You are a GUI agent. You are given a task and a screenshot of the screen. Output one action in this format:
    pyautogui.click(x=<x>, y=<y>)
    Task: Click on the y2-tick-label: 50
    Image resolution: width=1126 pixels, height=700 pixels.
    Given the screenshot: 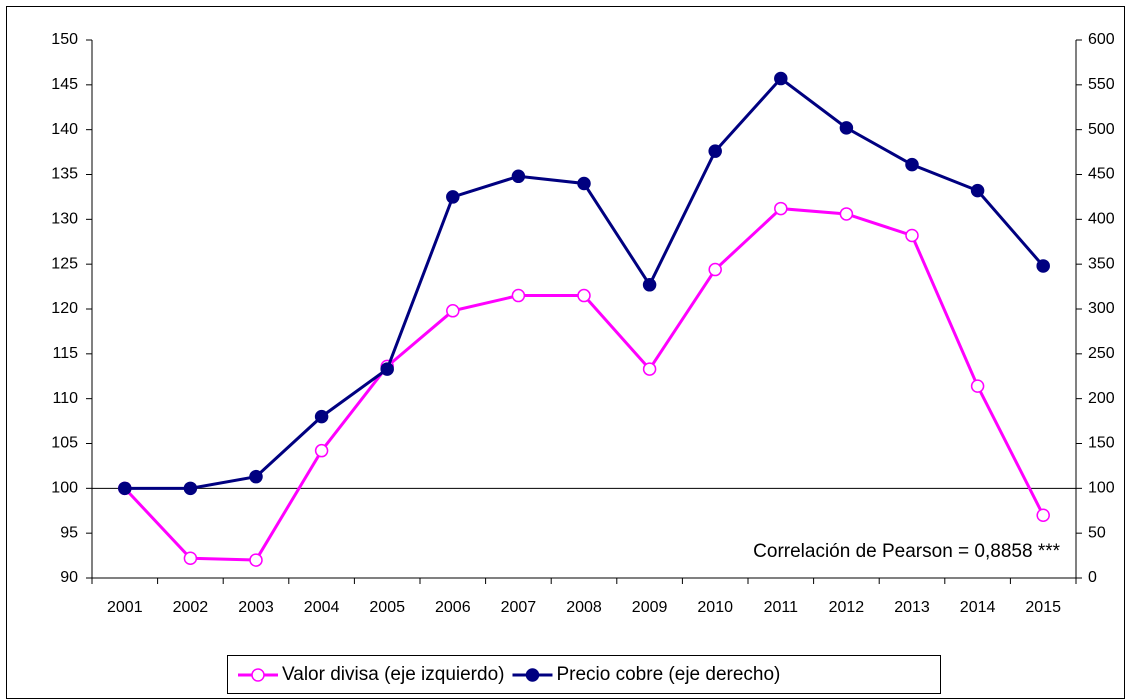 What is the action you would take?
    pyautogui.click(x=1097, y=532)
    